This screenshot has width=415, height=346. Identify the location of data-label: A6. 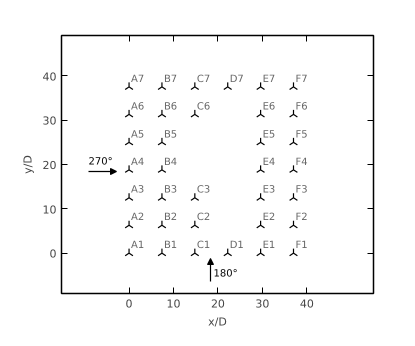
(137, 106).